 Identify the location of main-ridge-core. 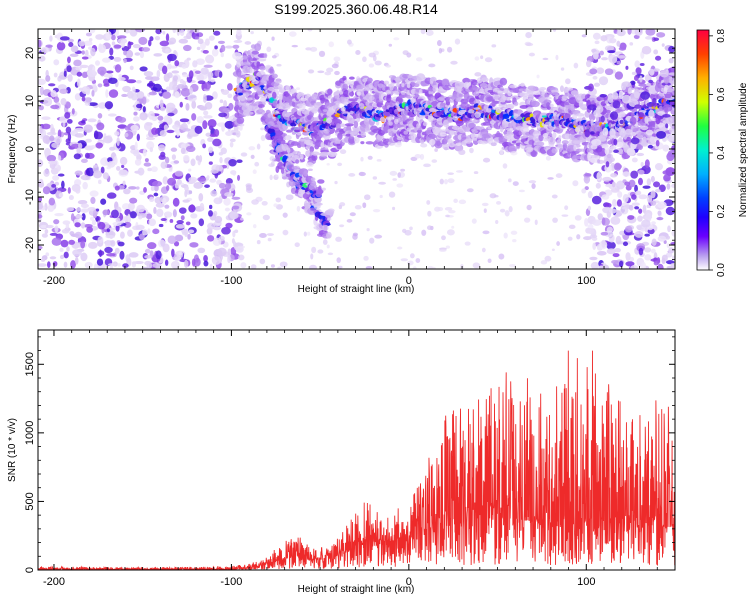
(241, 94).